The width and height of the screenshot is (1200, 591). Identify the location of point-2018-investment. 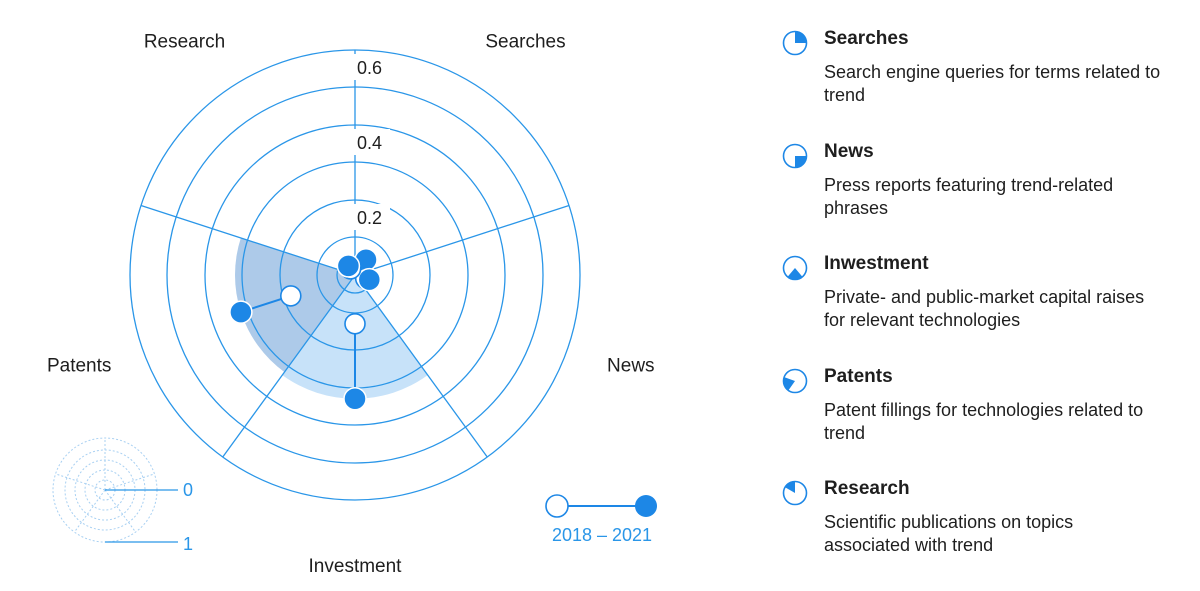
(355, 323).